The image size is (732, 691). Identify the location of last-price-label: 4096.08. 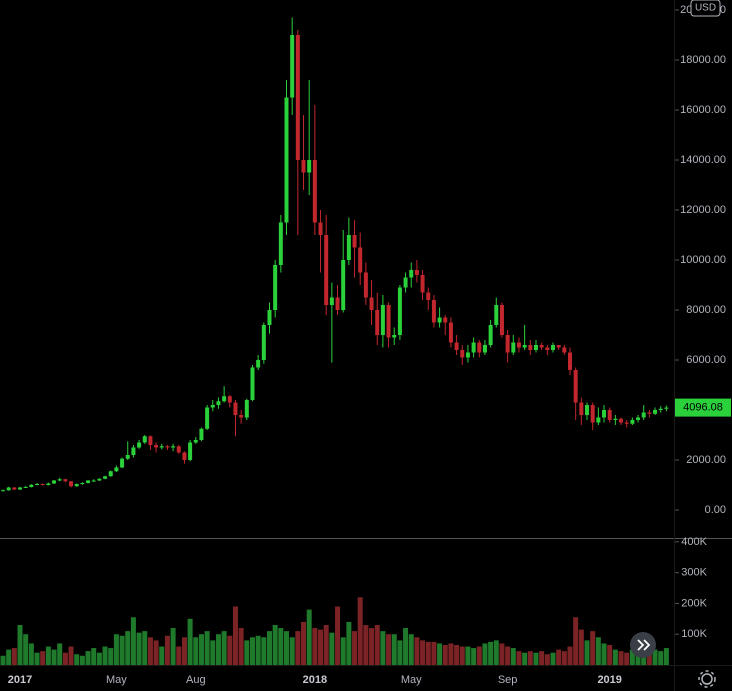
(703, 408).